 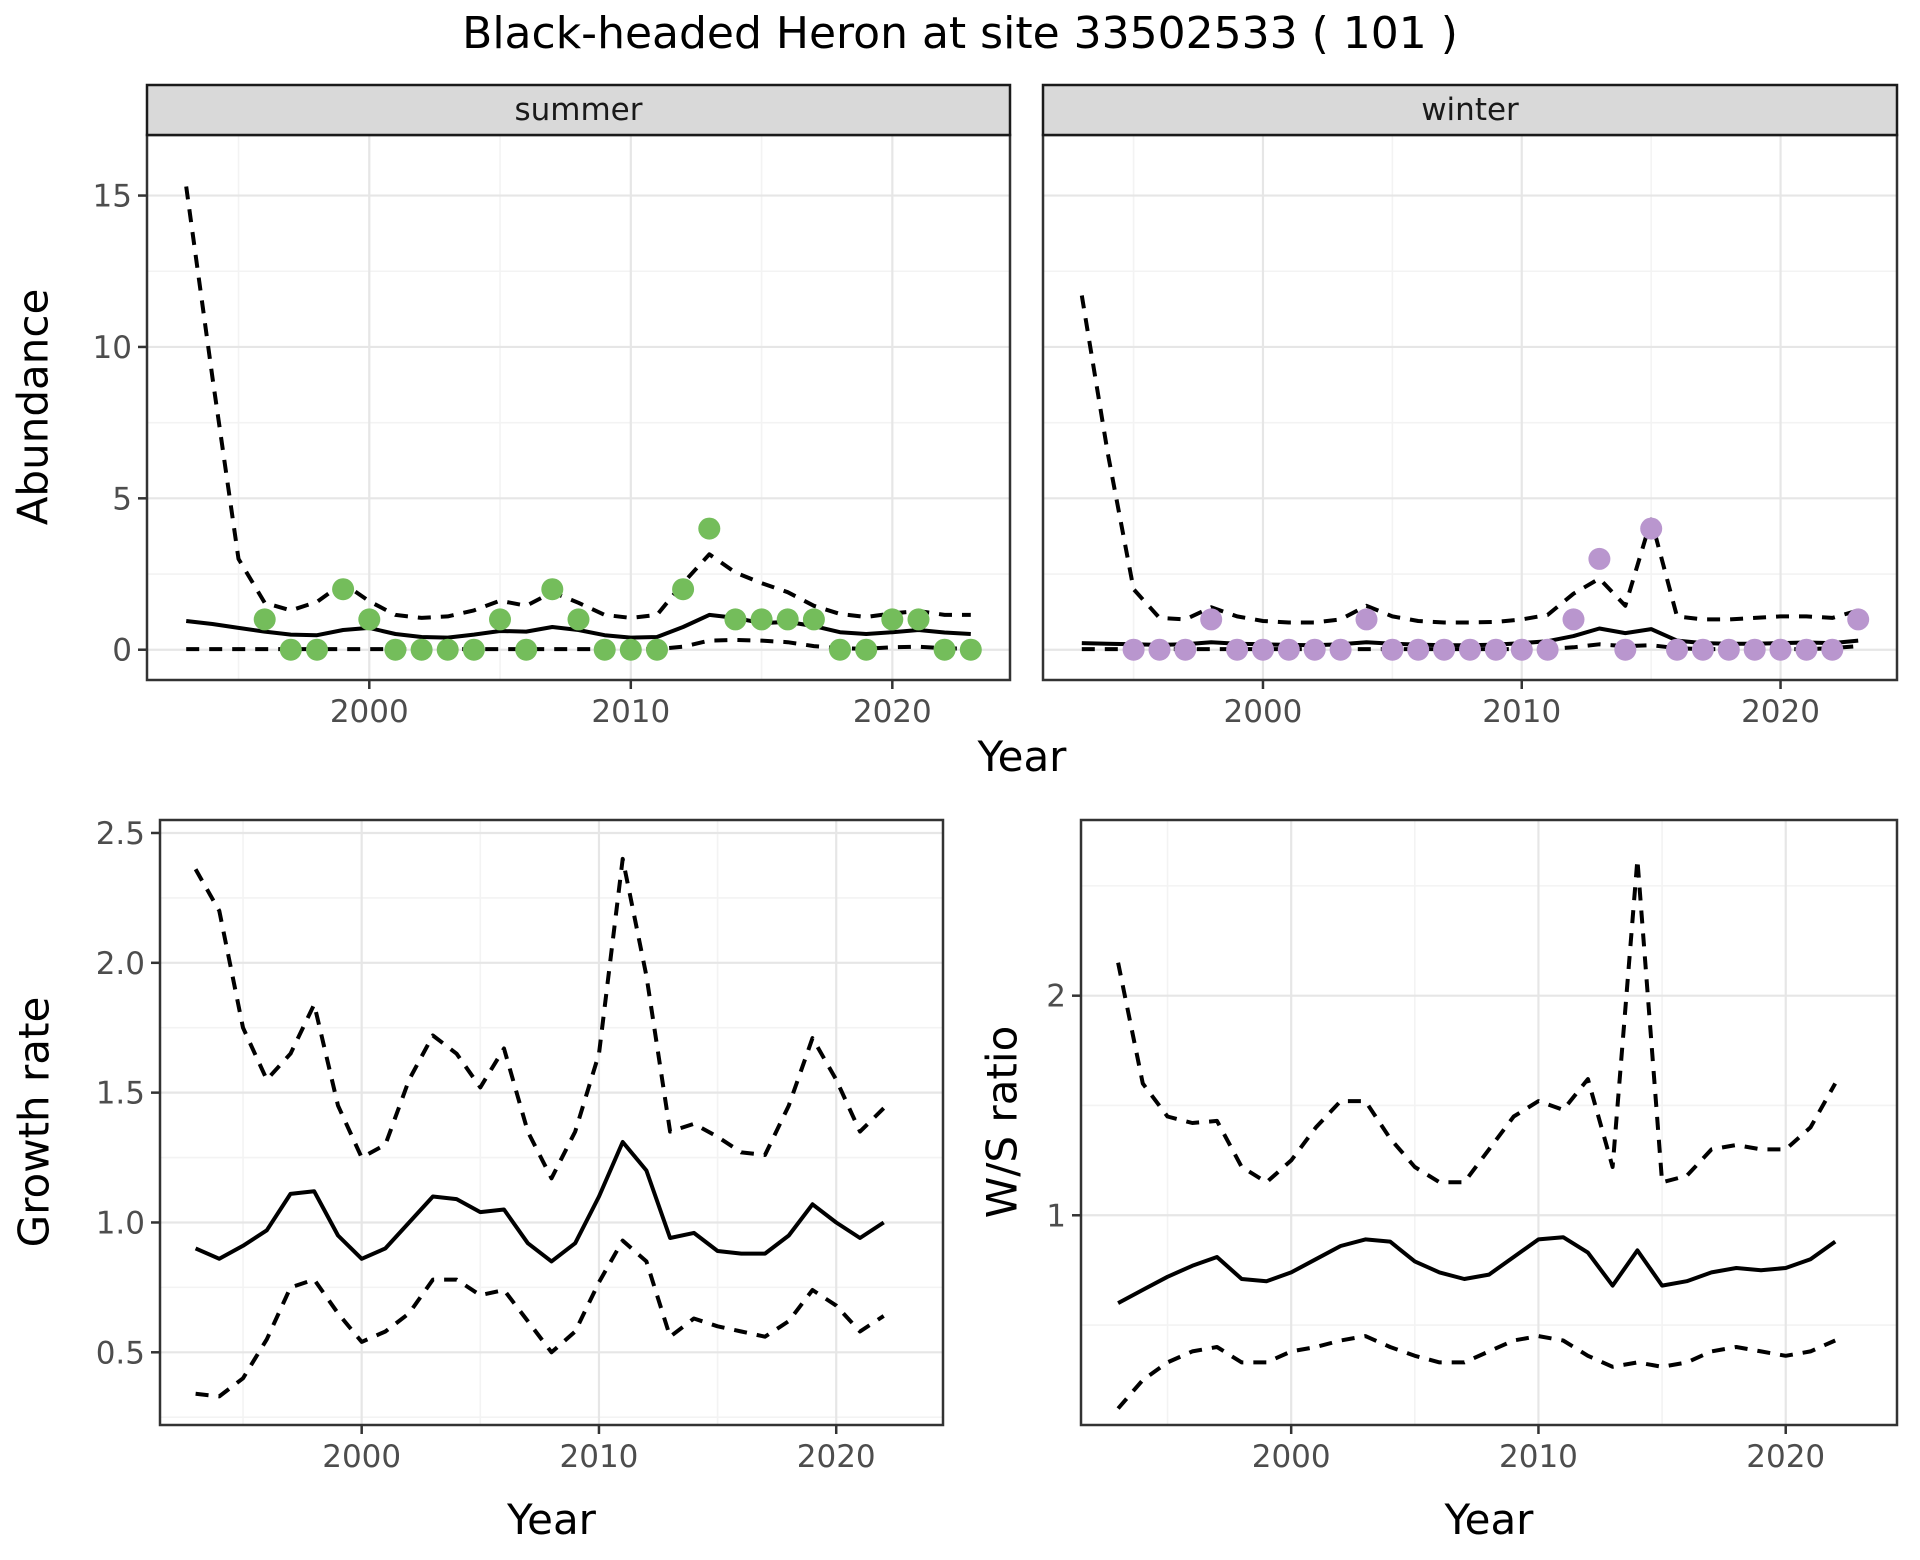 I want to click on y-axis-title-growth-rate: Growth rate, so click(x=34, y=1122).